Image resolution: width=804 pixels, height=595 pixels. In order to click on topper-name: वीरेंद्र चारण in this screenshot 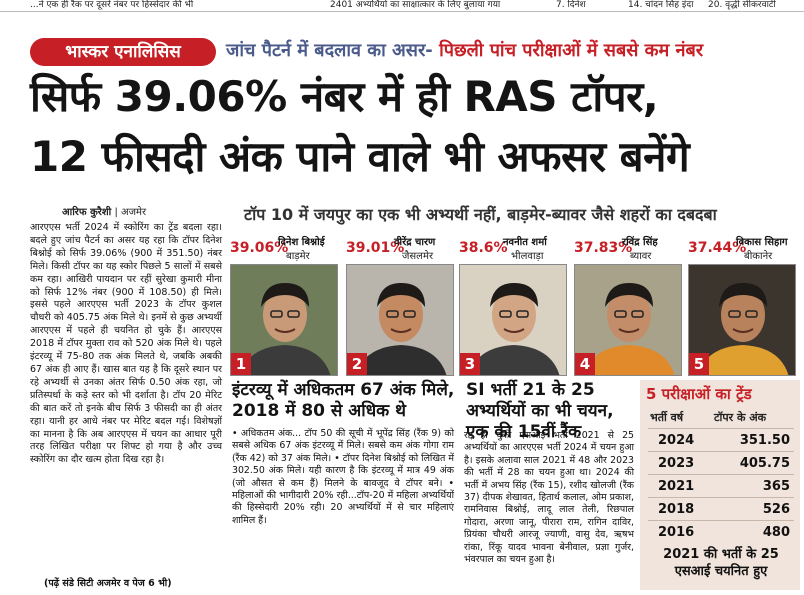, I will do `click(415, 242)`.